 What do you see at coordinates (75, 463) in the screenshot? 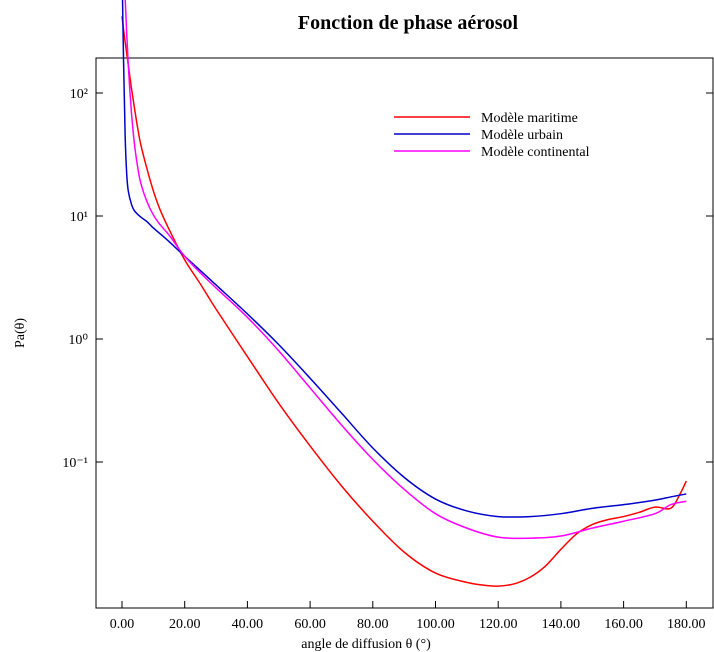
I see `y-tick-label: 10⁻¹` at bounding box center [75, 463].